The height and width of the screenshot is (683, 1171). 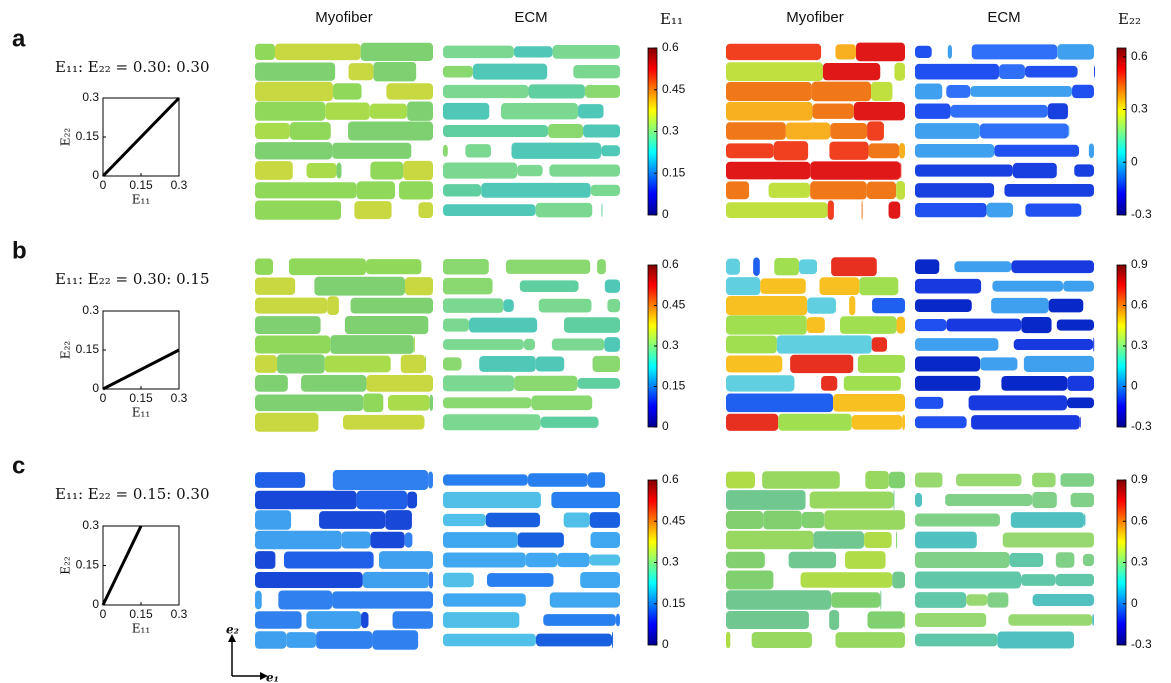 I want to click on strain-path, so click(x=141, y=369).